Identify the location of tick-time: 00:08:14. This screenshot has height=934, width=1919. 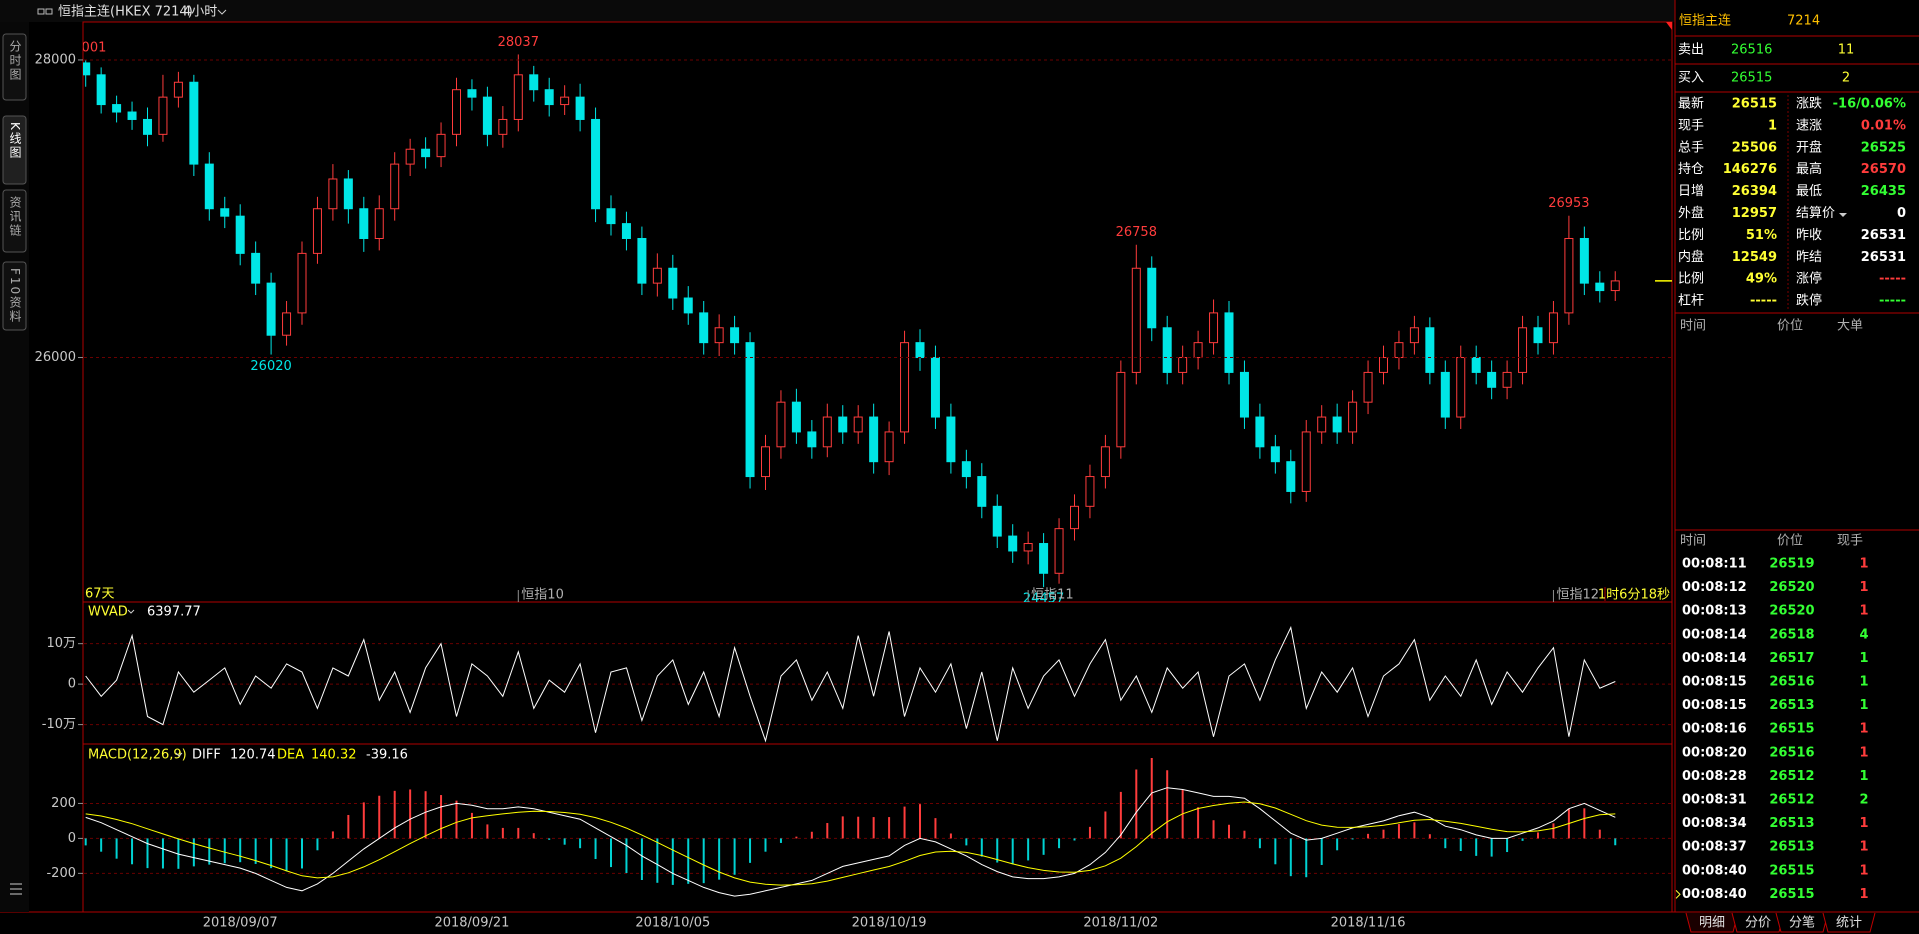
(1714, 658).